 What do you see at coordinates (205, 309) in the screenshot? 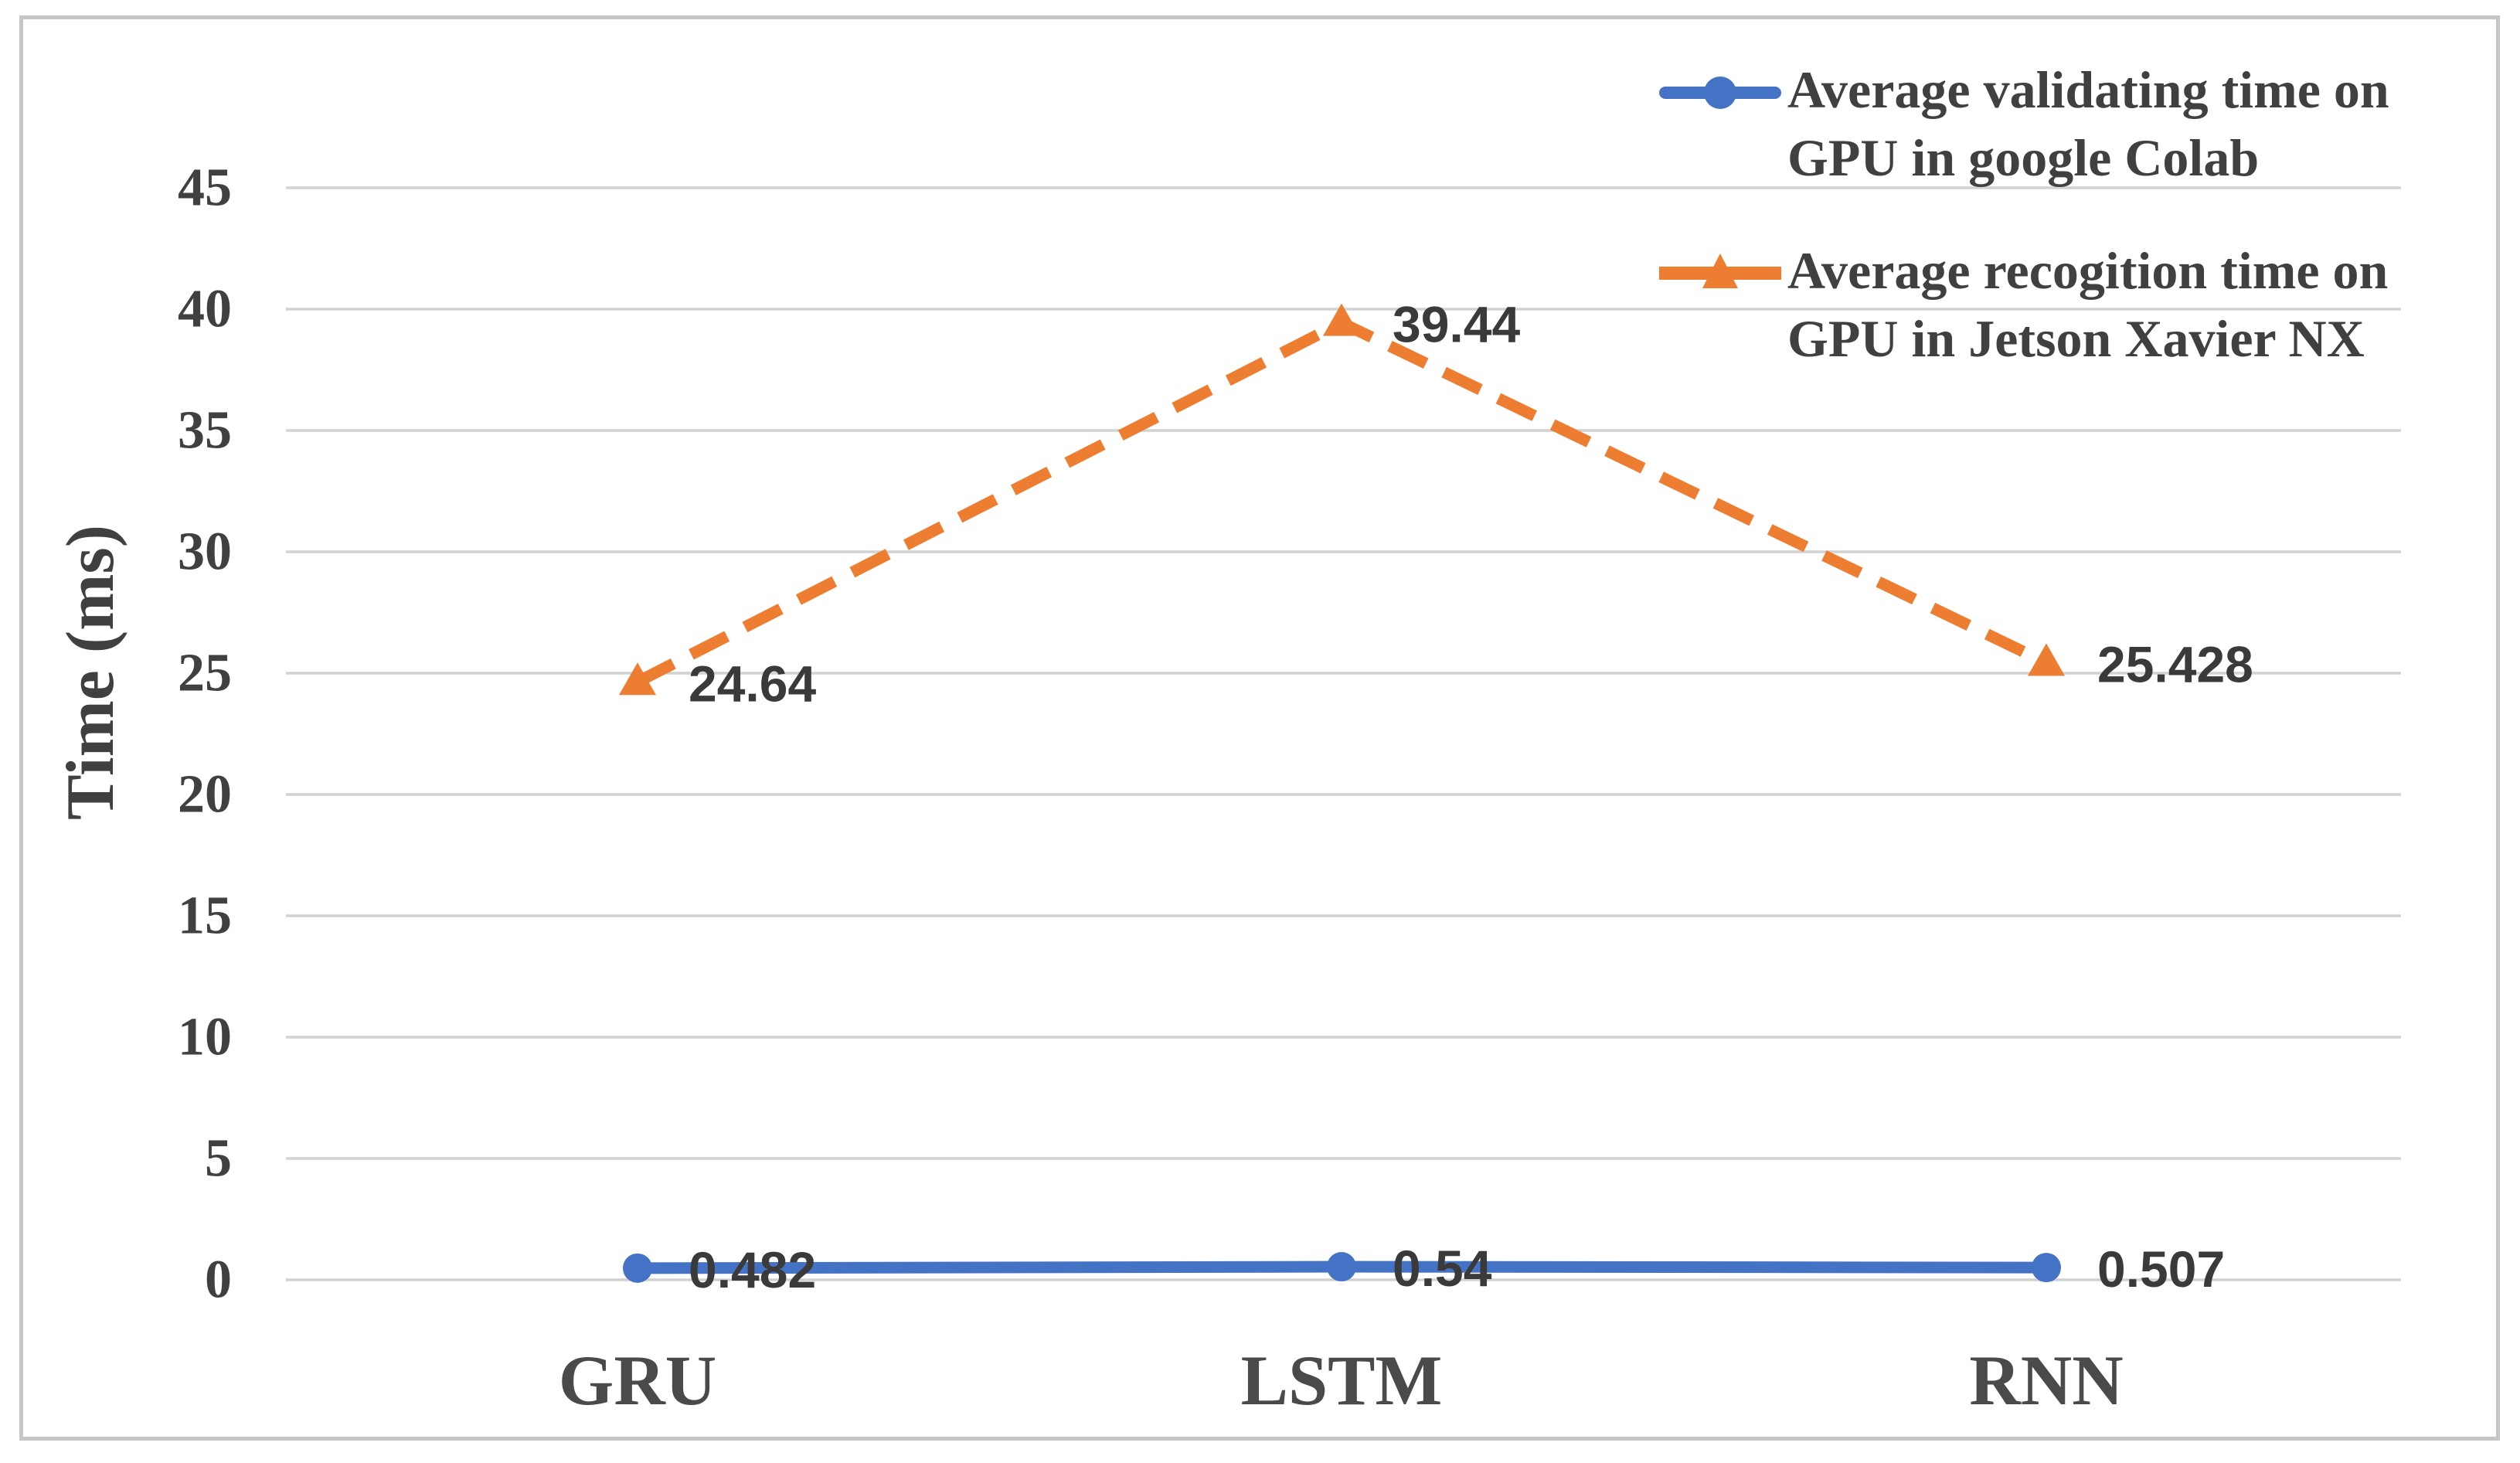
I see `y-tick-label: 40` at bounding box center [205, 309].